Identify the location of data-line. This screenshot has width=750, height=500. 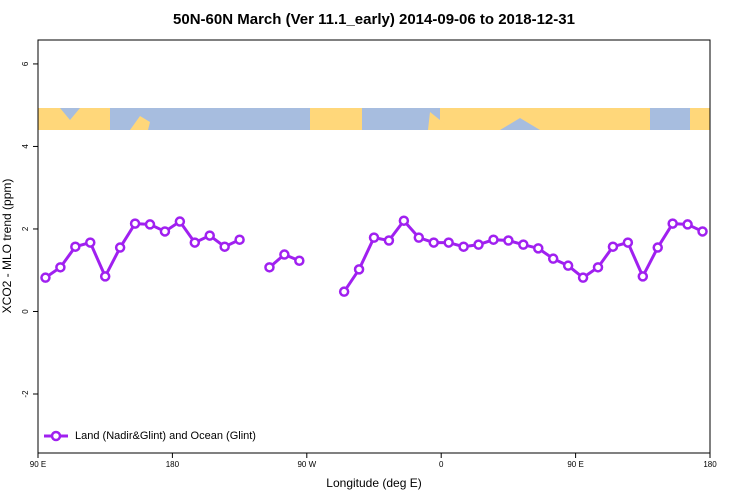
(374, 255).